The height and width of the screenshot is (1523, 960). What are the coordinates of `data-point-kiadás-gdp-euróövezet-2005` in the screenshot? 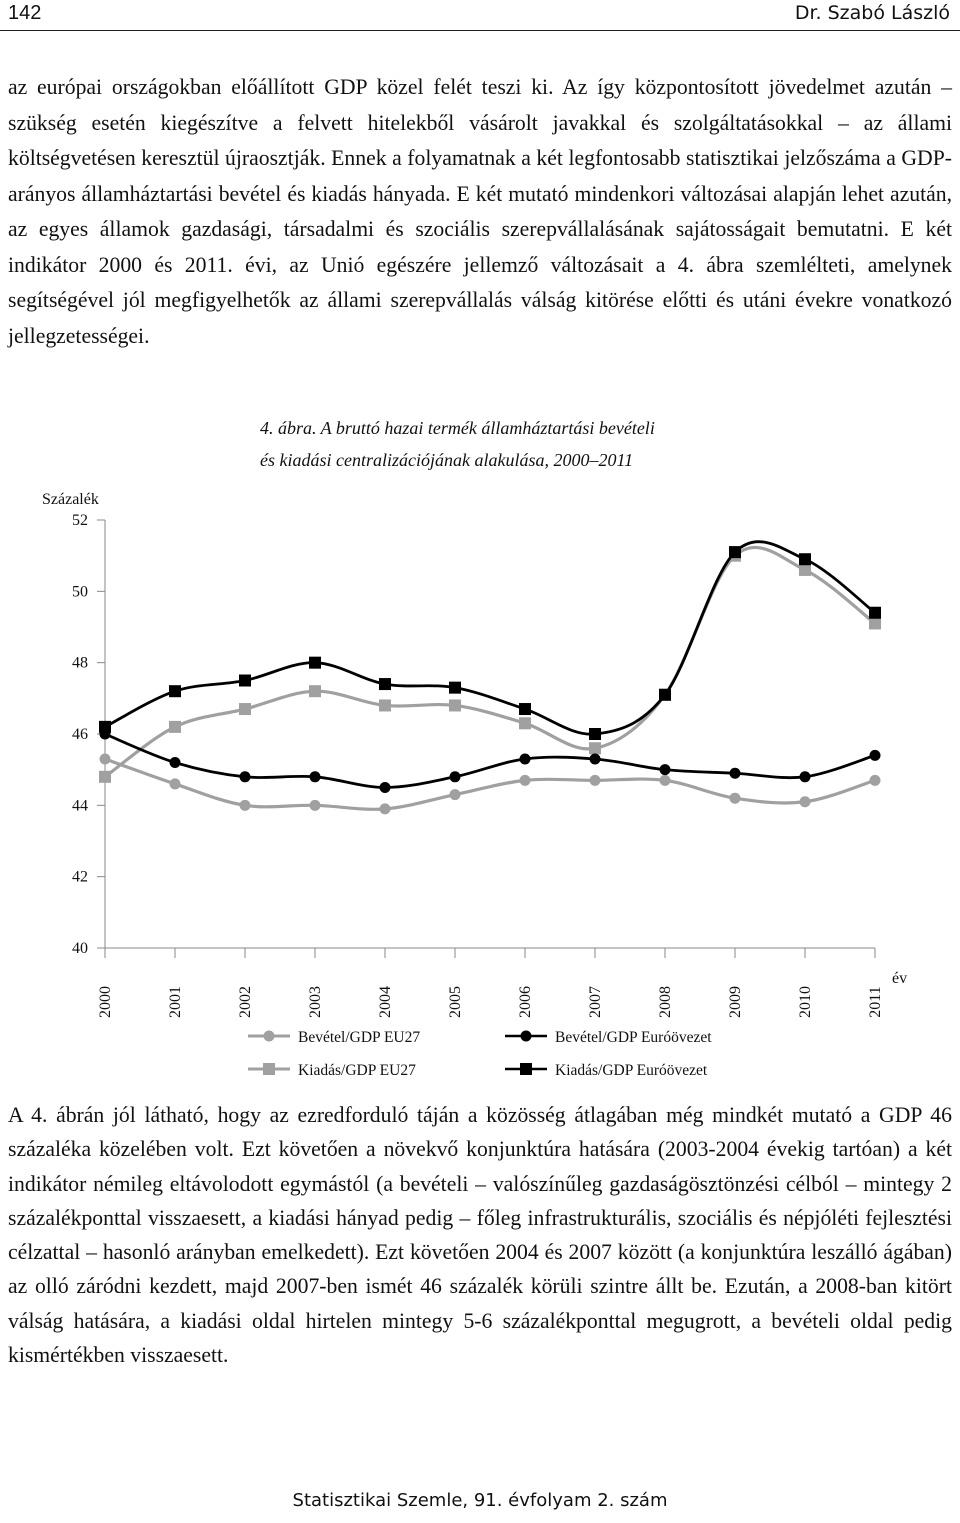 It's located at (455, 687).